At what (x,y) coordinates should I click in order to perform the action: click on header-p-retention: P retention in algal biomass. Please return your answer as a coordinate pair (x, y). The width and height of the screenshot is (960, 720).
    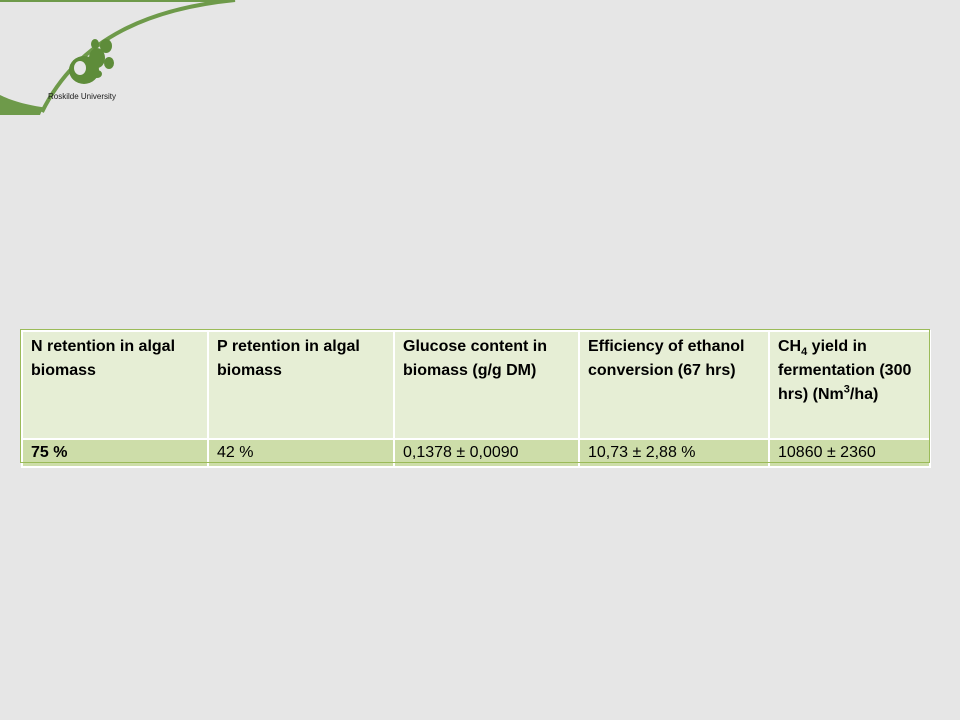
    Looking at the image, I should click on (301, 385).